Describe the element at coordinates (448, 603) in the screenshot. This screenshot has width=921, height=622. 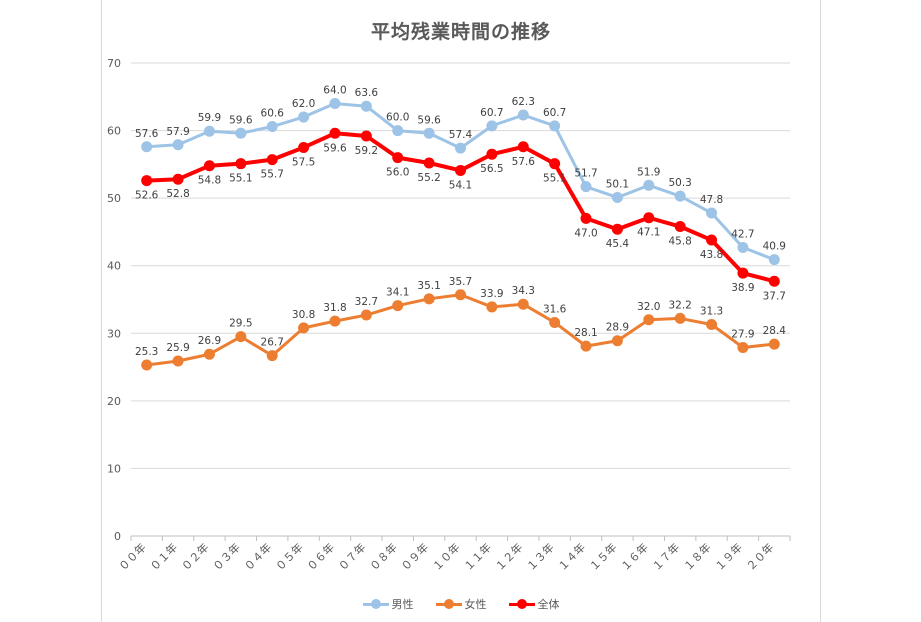
I see `legend-swatch-female` at that location.